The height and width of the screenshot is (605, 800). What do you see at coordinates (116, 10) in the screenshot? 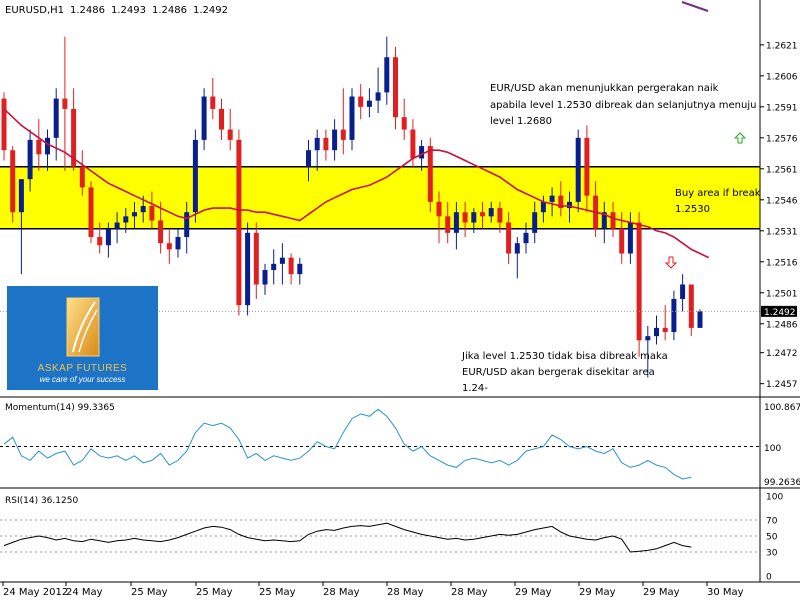
I see `chart-symbol-header: EURUSD,H1 1.2486 1.2493 1.2486 1.2492` at bounding box center [116, 10].